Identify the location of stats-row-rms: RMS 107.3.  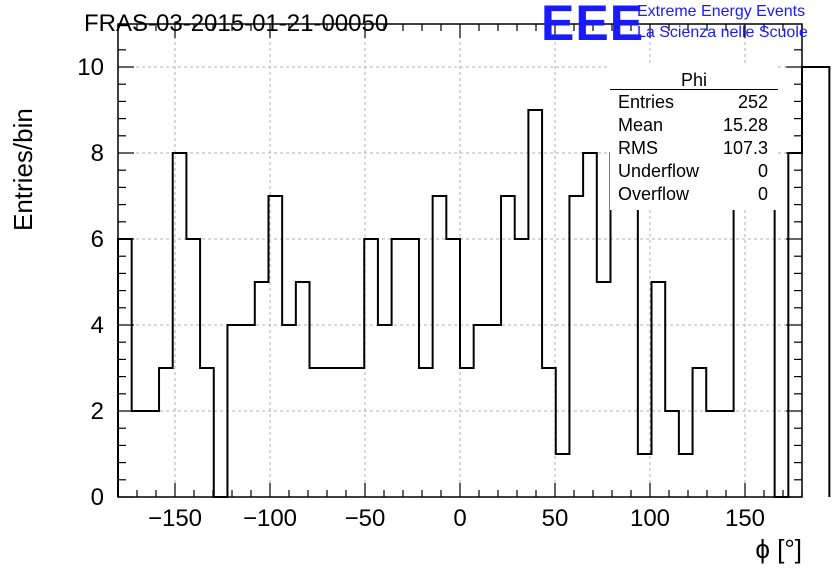
(693, 149).